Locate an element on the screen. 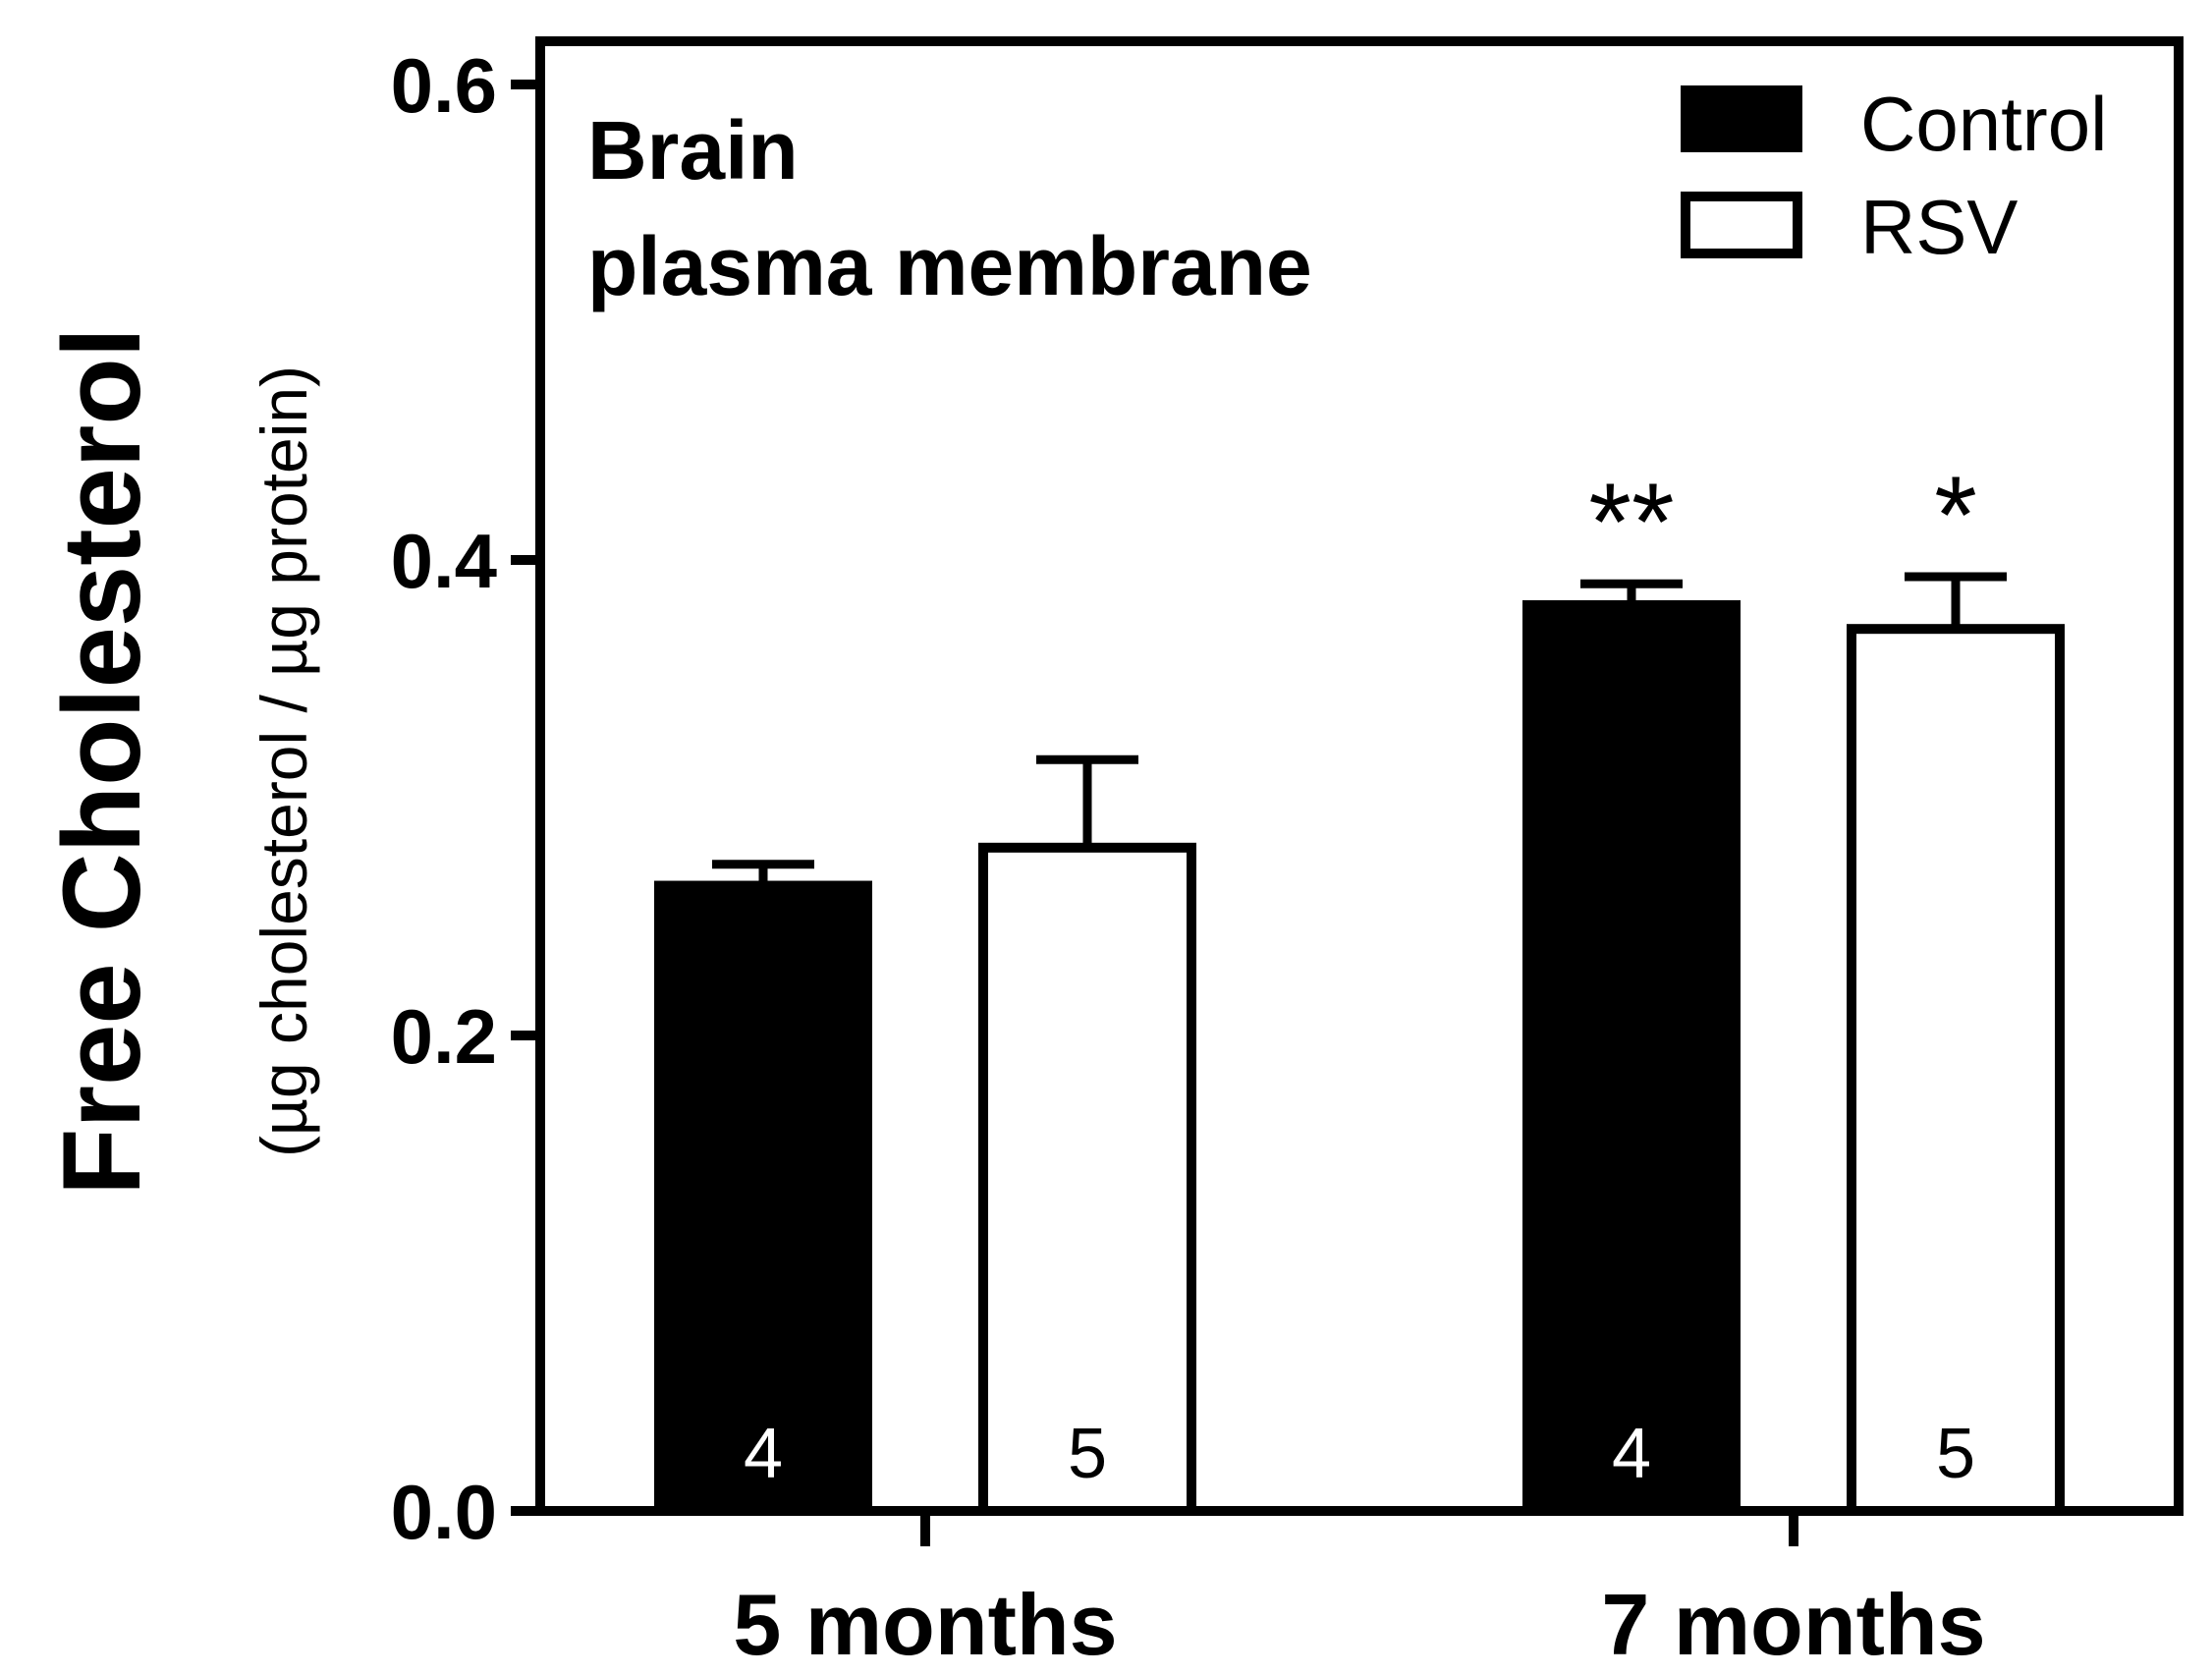  n-label-control-1: 4 is located at coordinates (763, 1454).